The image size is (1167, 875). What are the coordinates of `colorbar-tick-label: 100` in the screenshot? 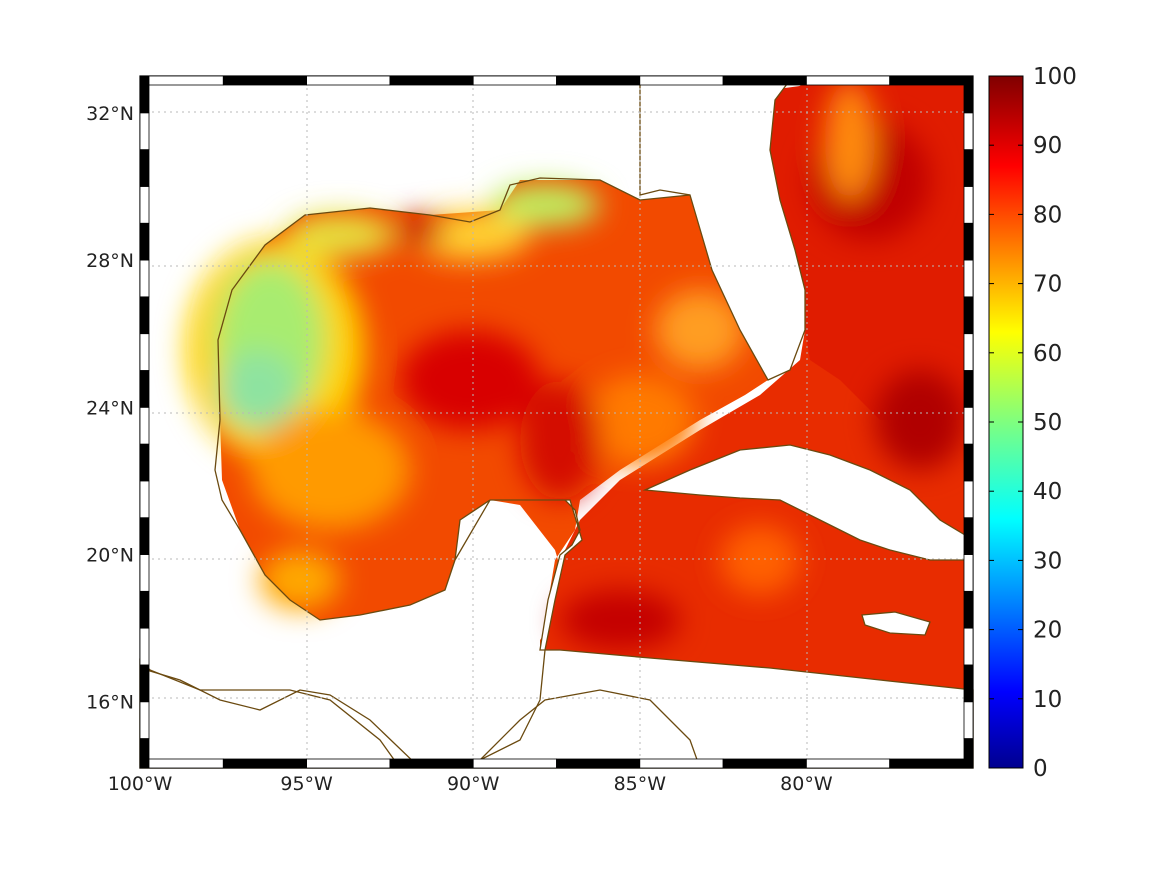 It's located at (1055, 77).